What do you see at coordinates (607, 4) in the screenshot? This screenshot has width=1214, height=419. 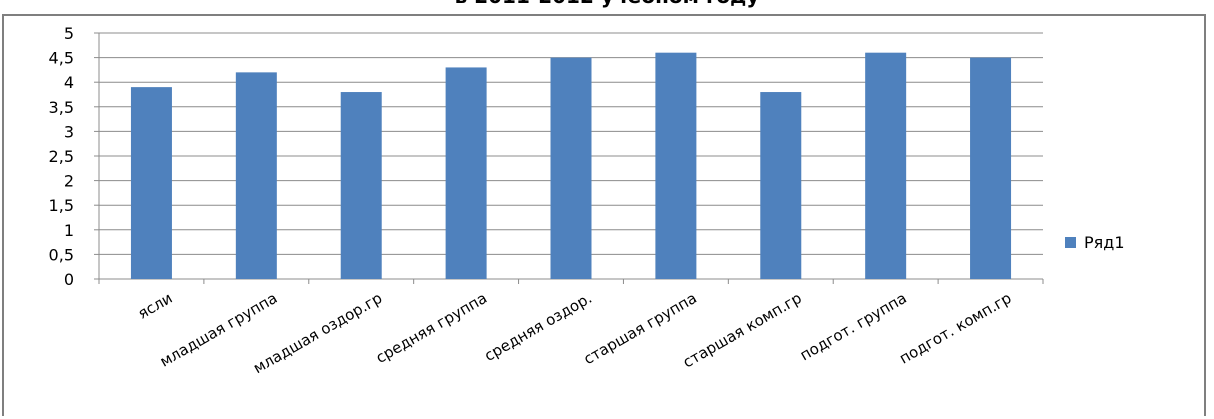 I see `chart-title: в 2011-2012 учебном году` at bounding box center [607, 4].